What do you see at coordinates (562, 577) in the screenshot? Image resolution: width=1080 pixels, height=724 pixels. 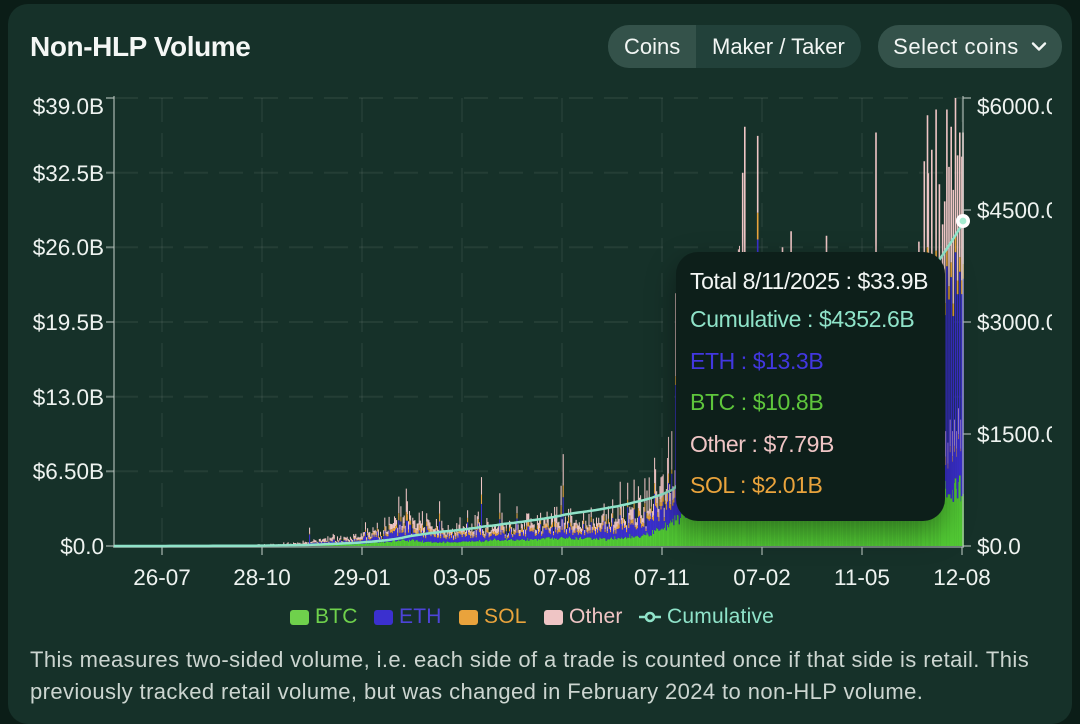 I see `svg-text: 07-08` at bounding box center [562, 577].